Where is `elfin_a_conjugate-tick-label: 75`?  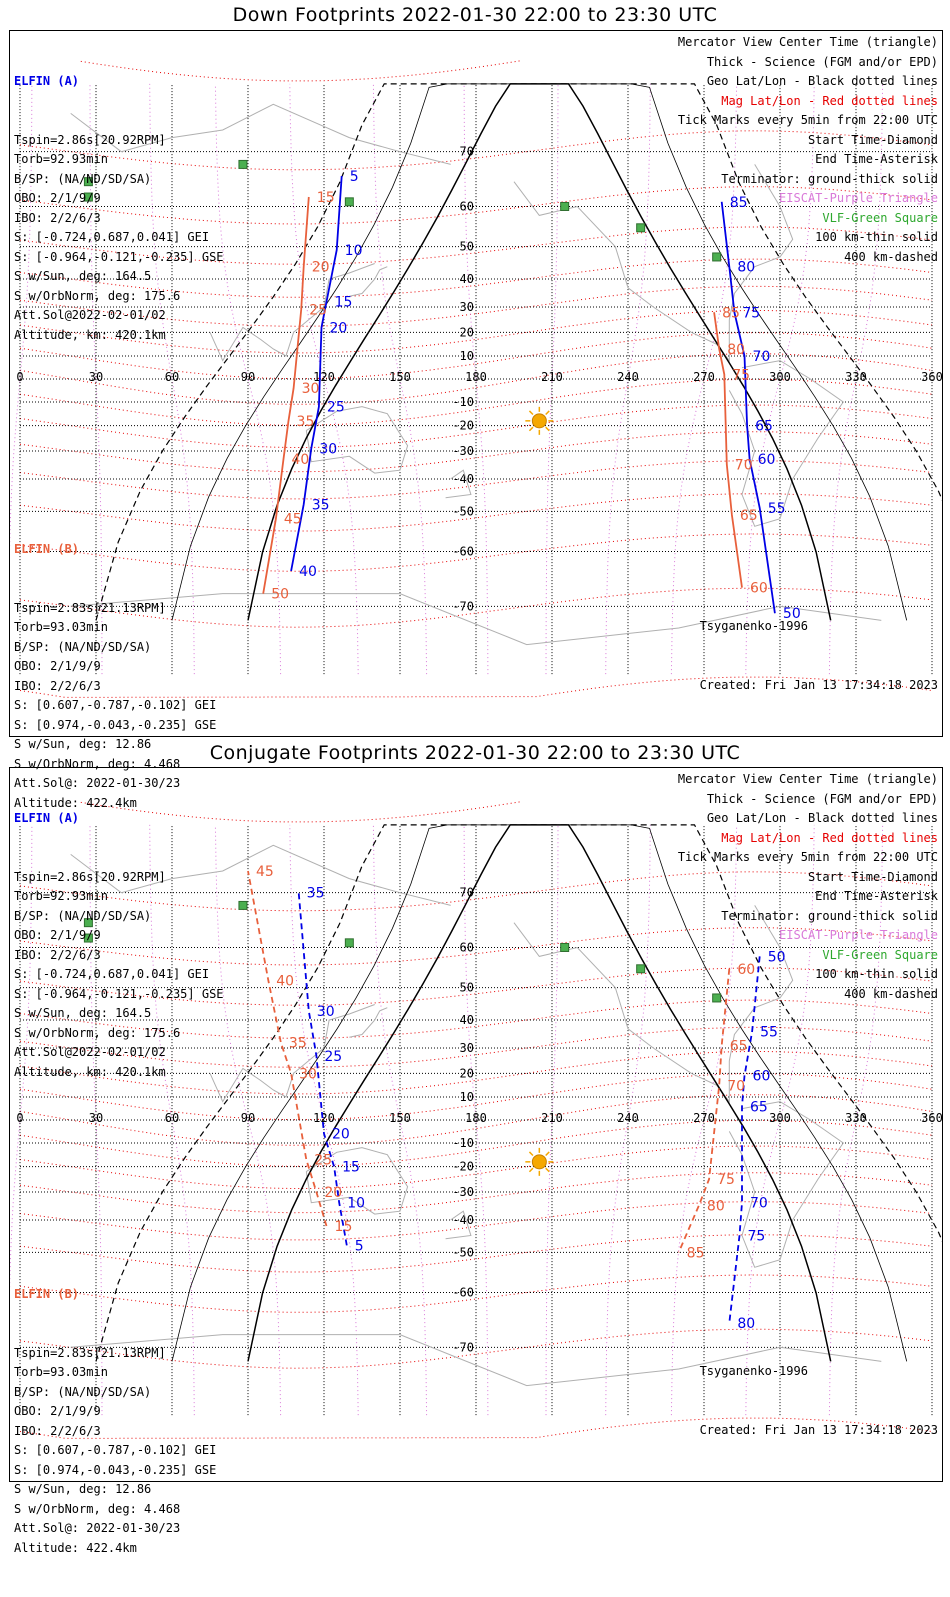 elfin_a_conjugate-tick-label: 75 is located at coordinates (756, 1236).